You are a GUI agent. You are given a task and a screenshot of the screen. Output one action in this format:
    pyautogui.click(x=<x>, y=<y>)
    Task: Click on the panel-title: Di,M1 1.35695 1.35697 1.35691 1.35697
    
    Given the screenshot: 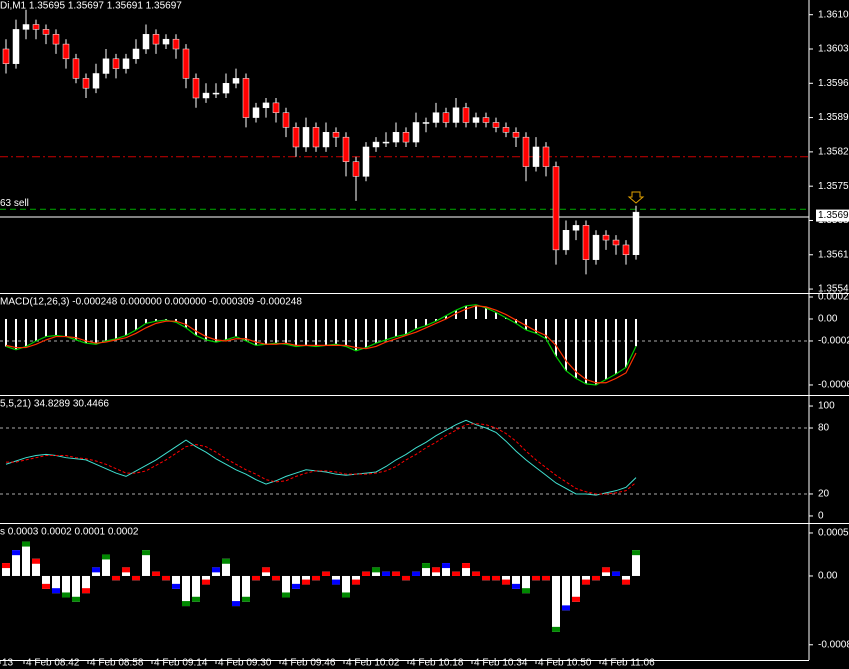 What is the action you would take?
    pyautogui.click(x=91, y=6)
    